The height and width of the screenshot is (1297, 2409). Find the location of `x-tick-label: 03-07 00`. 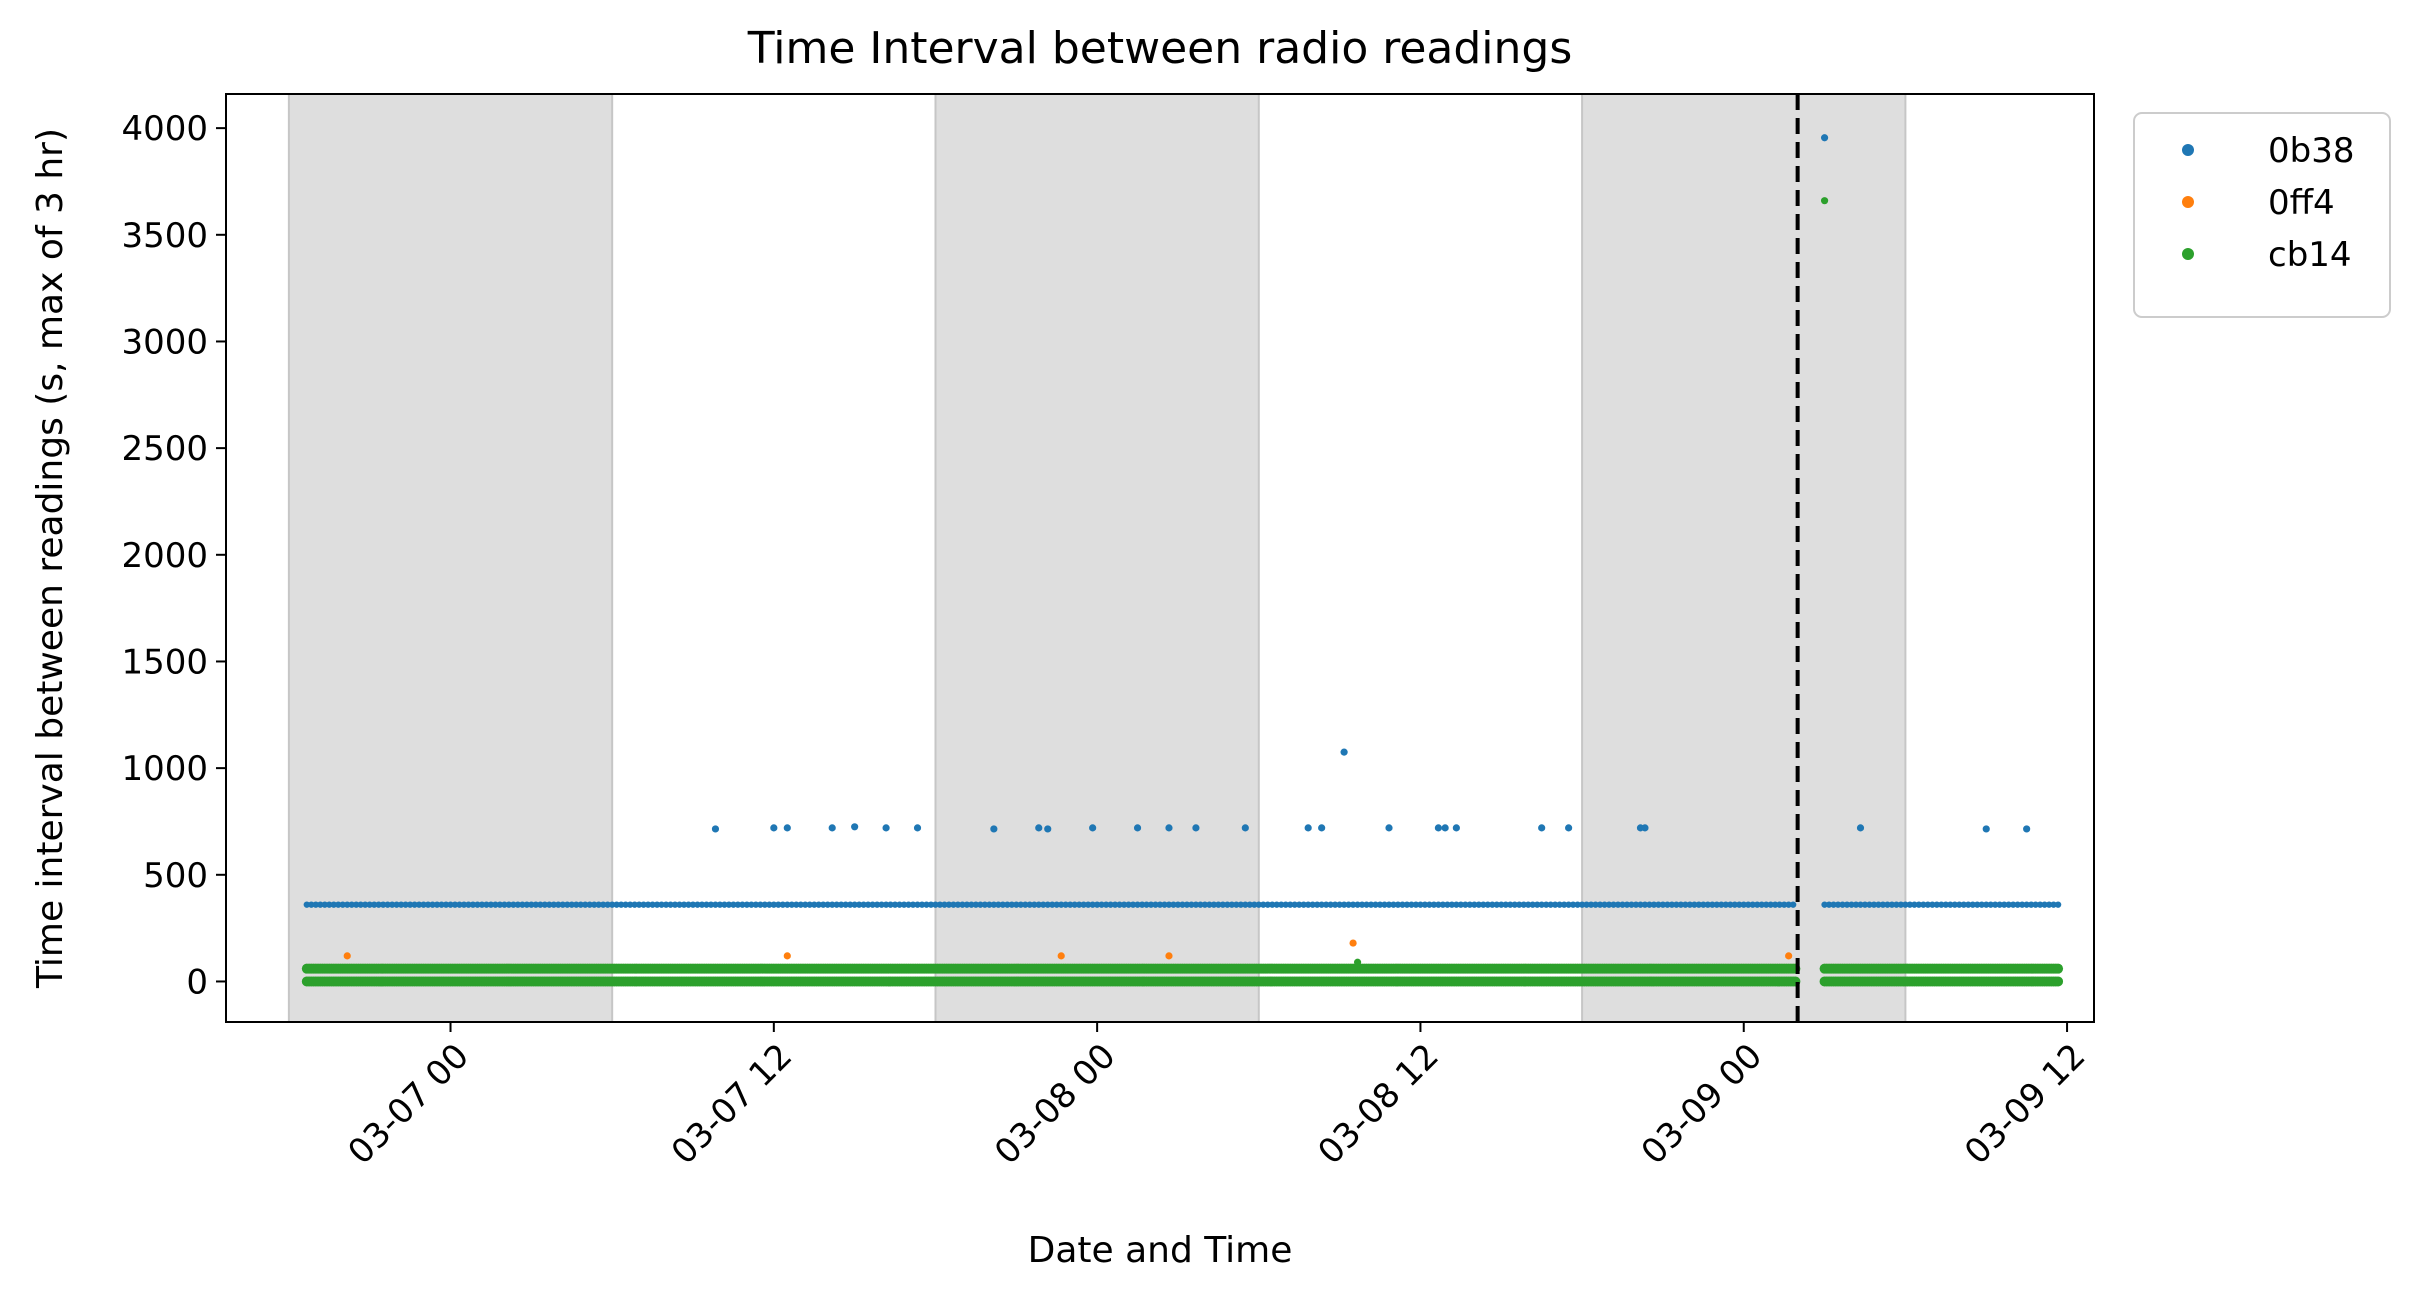

x-tick-label: 03-07 00 is located at coordinates (408, 1104).